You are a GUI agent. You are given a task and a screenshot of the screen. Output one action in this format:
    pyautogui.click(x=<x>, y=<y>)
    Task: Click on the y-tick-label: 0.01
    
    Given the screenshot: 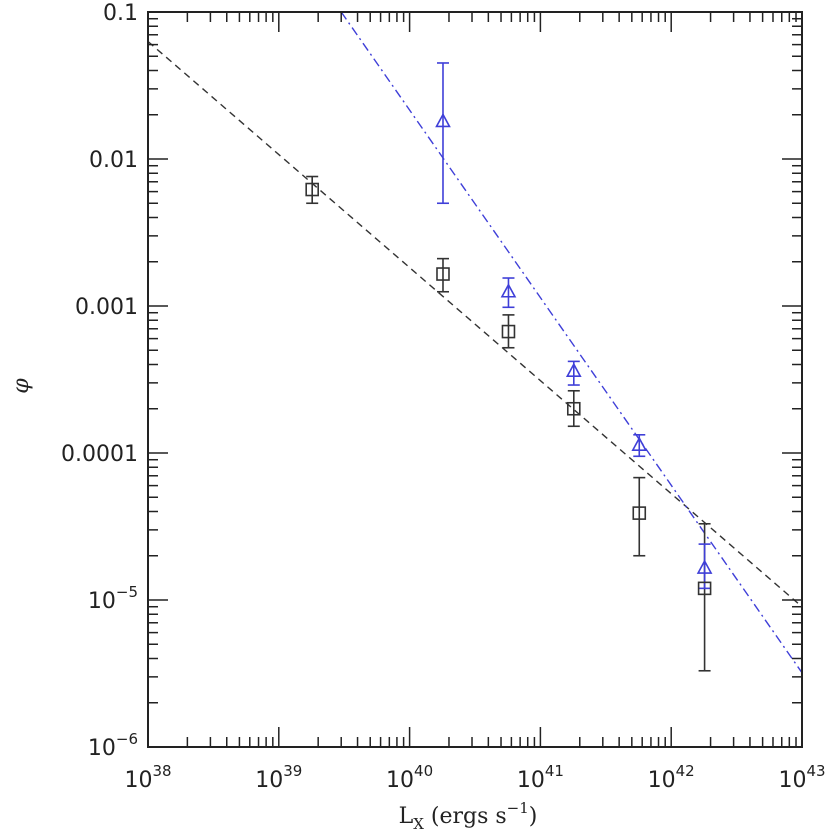 What is the action you would take?
    pyautogui.click(x=113, y=160)
    